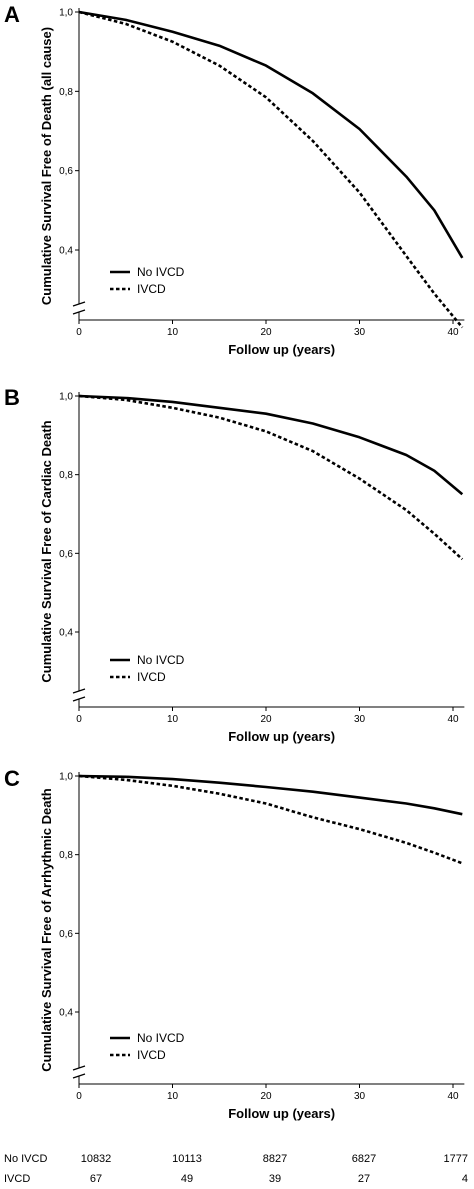  Describe the element at coordinates (364, 1159) in the screenshot. I see `risk-cell: 6827` at that location.